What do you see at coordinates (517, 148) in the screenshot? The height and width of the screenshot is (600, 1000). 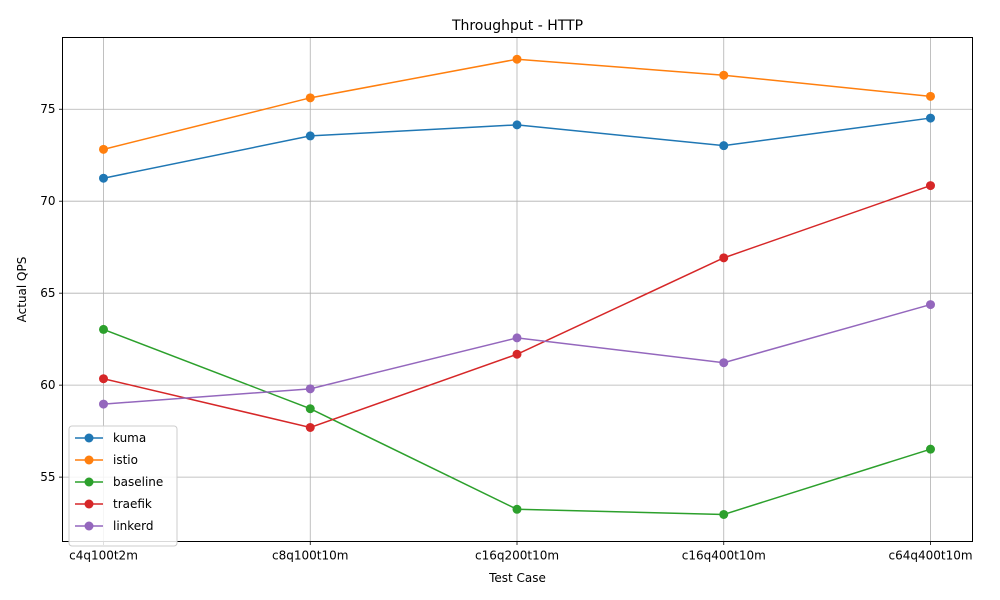 I see `series-kuma` at bounding box center [517, 148].